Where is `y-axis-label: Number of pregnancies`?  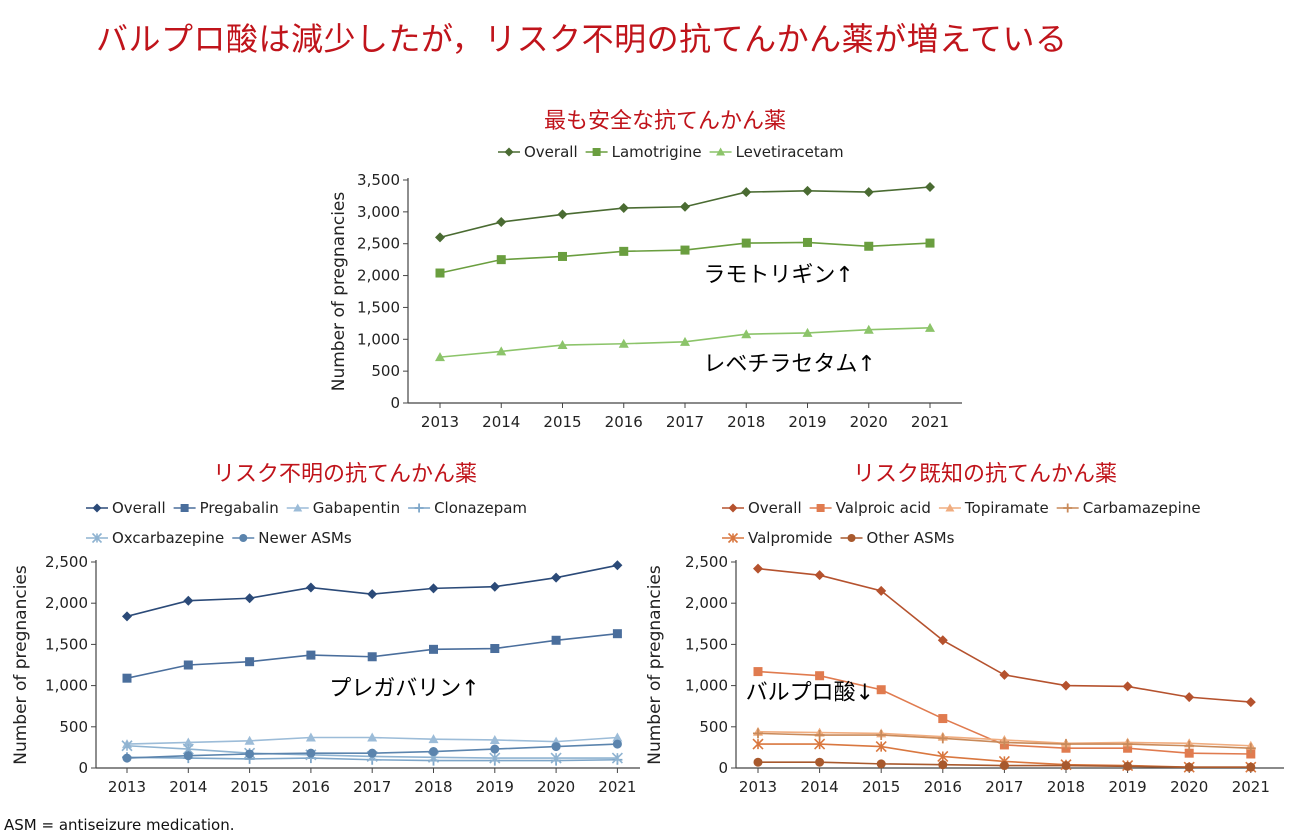
y-axis-label: Number of pregnancies is located at coordinates (339, 292).